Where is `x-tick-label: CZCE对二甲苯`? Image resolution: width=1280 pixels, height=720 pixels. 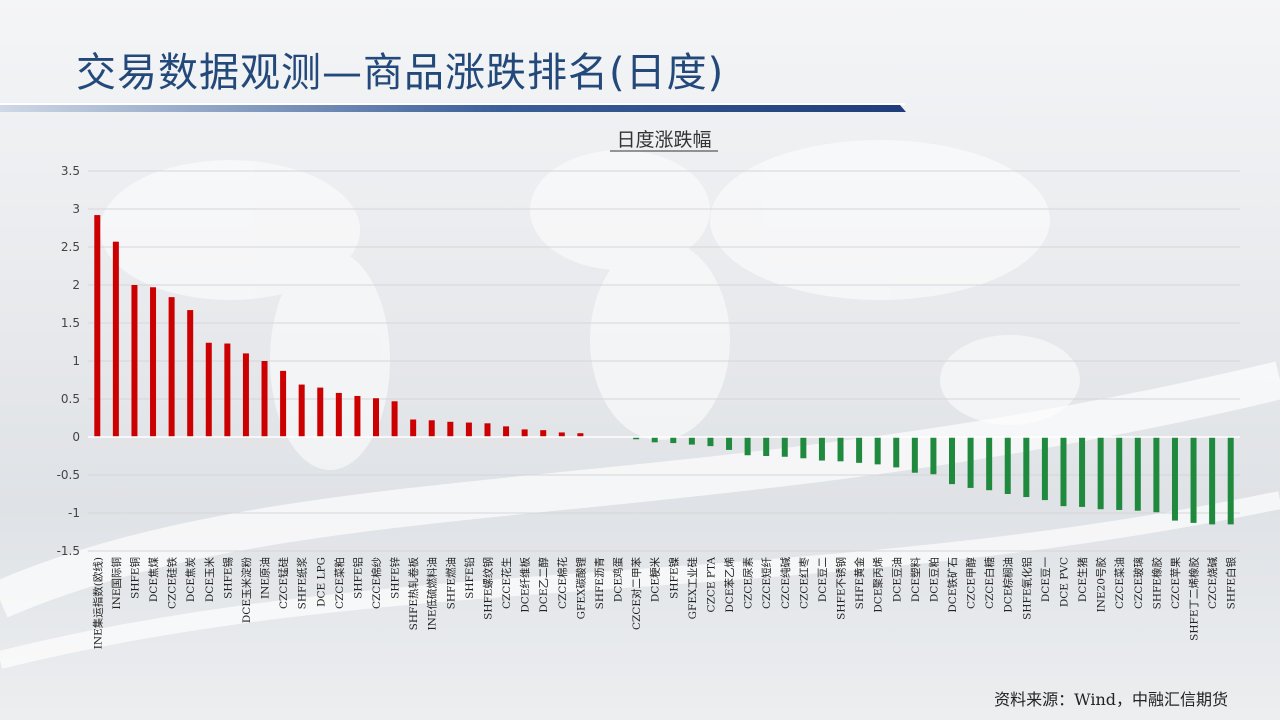
x-tick-label: CZCE对二甲苯 is located at coordinates (636, 594).